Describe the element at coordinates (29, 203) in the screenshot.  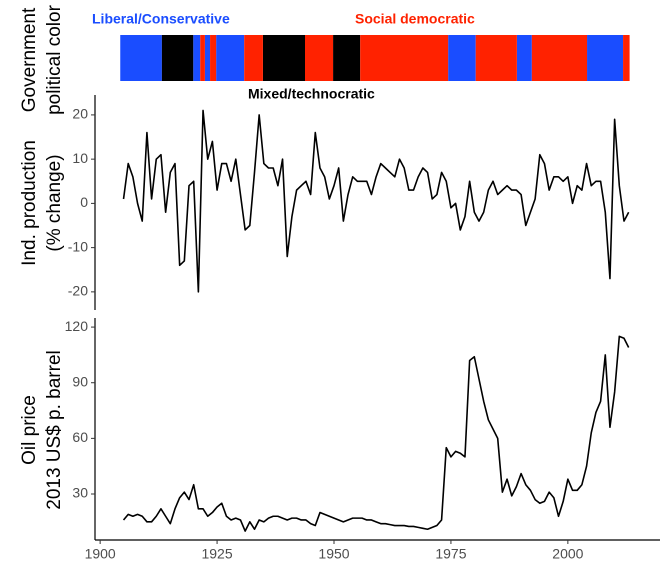
I see `y-axis-label: Ind. production` at that location.